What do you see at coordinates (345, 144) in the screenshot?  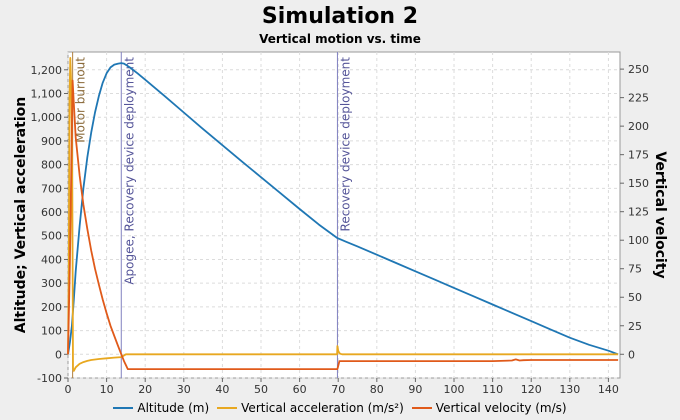 I see `event-label: Recovery device deployment` at bounding box center [345, 144].